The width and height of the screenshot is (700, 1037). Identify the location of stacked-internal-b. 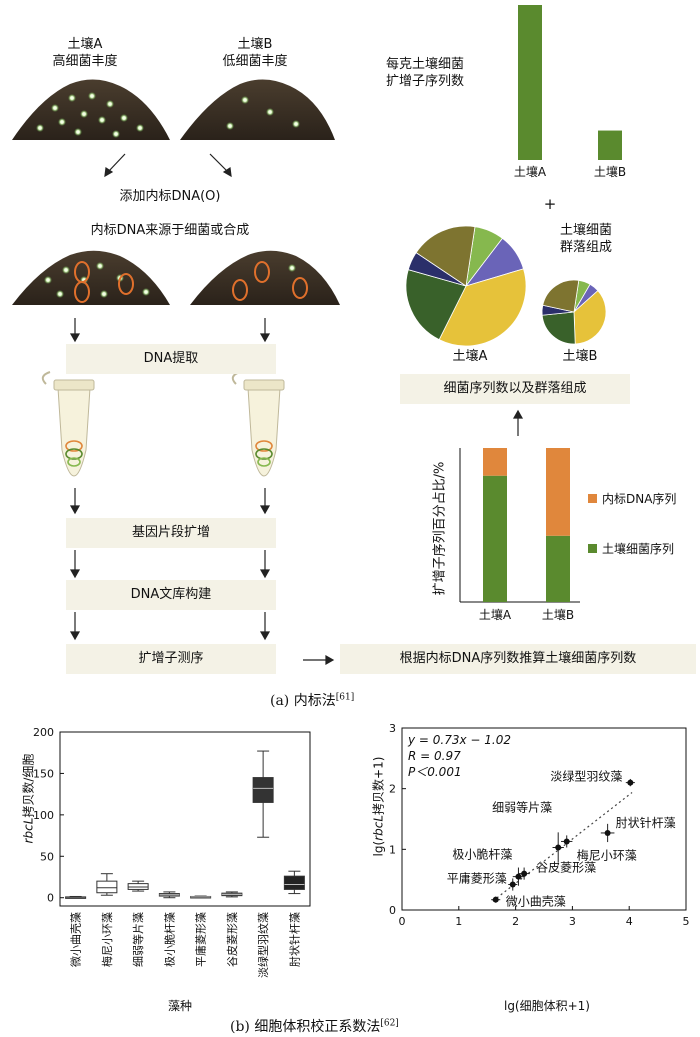
(558, 492).